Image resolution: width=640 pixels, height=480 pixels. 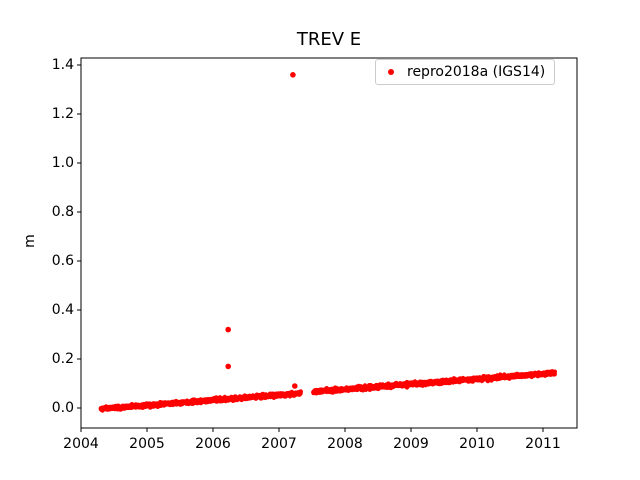 What do you see at coordinates (30, 241) in the screenshot?
I see `y-axis-label: m` at bounding box center [30, 241].